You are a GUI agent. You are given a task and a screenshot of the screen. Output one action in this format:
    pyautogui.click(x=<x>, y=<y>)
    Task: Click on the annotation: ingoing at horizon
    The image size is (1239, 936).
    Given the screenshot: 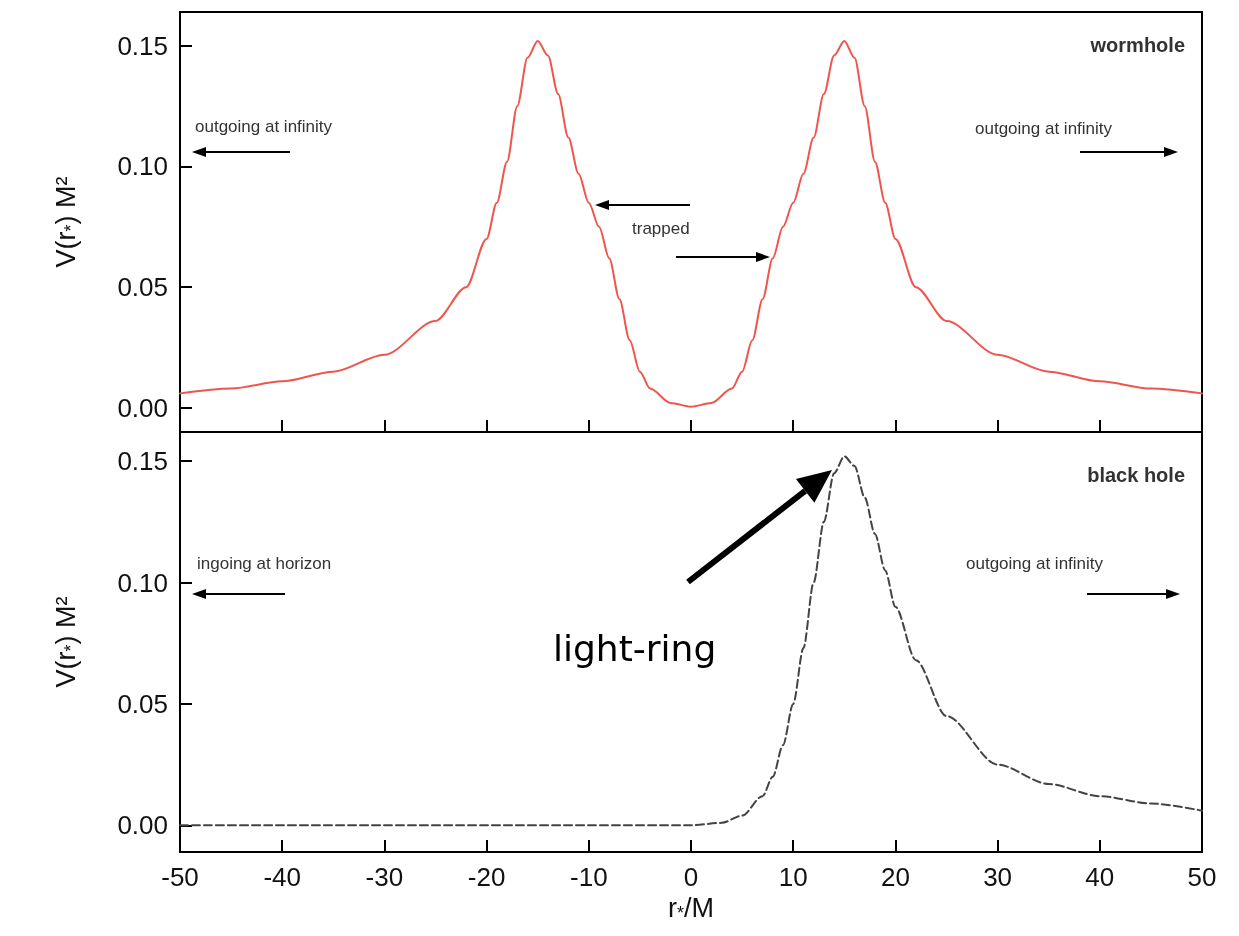 What is the action you would take?
    pyautogui.click(x=264, y=563)
    